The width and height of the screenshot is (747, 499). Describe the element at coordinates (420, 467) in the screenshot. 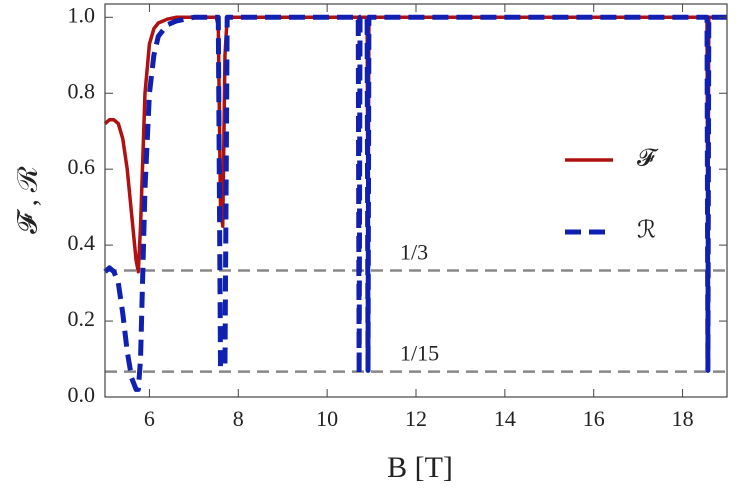

I see `x-axis-label: B [T]` at that location.